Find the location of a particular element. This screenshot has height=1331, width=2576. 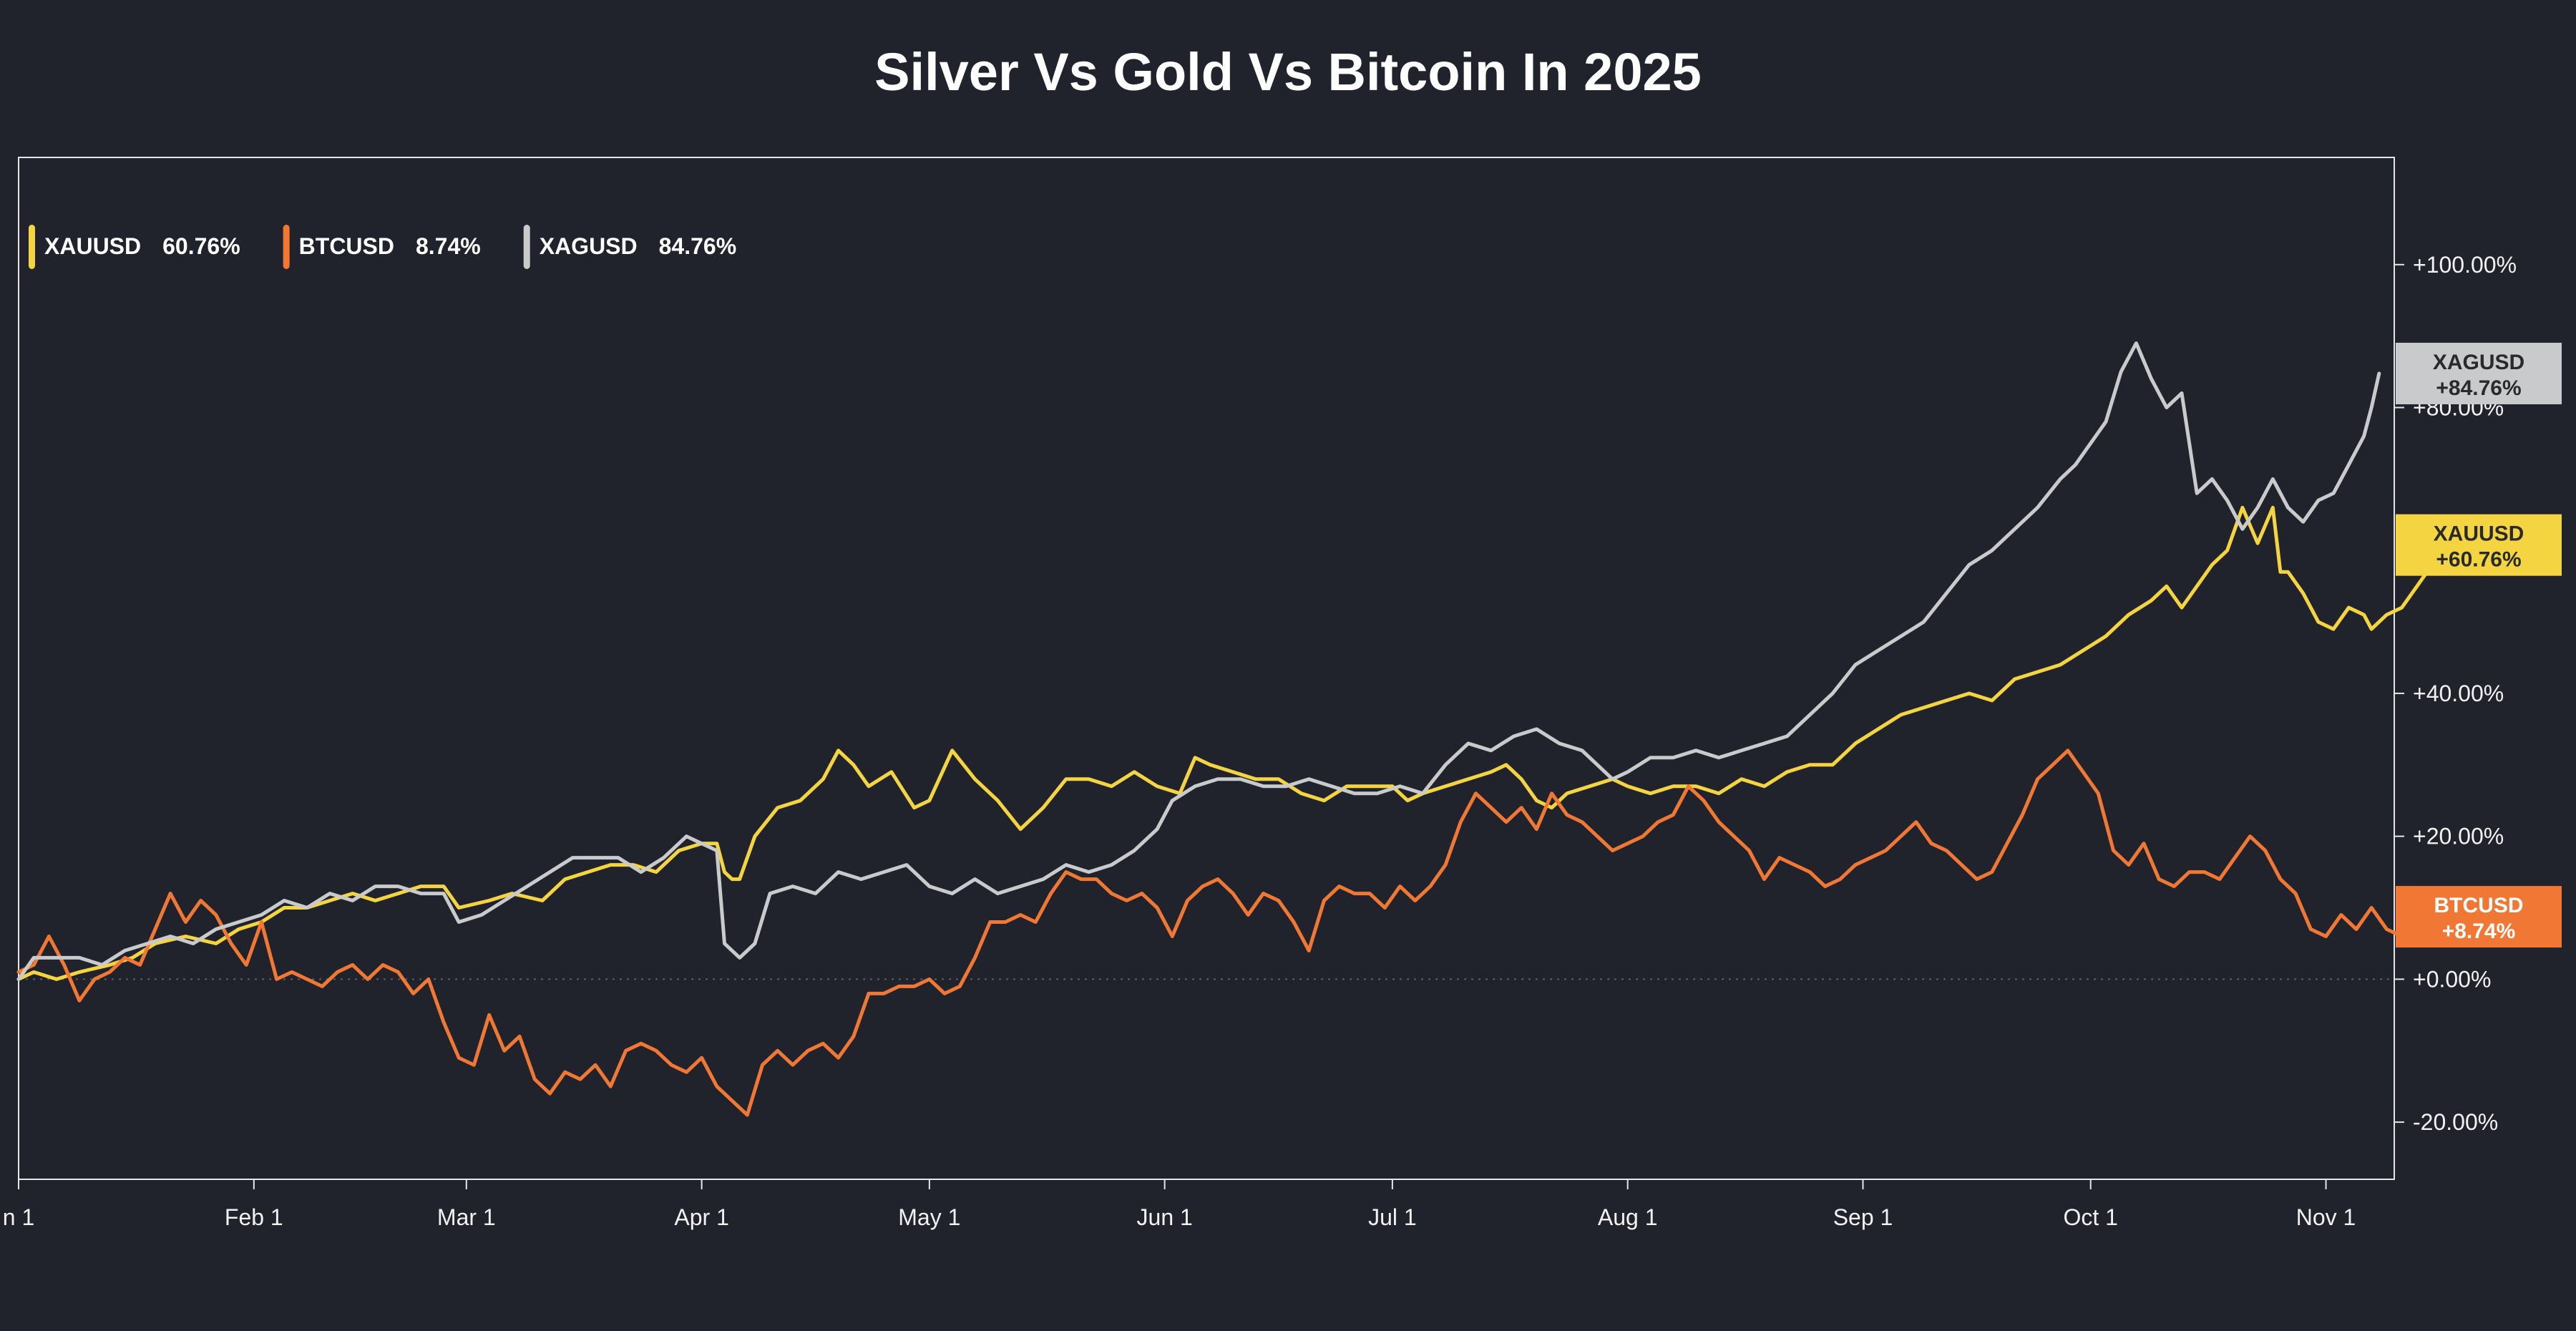

legend-name: XAGUSD is located at coordinates (589, 246).